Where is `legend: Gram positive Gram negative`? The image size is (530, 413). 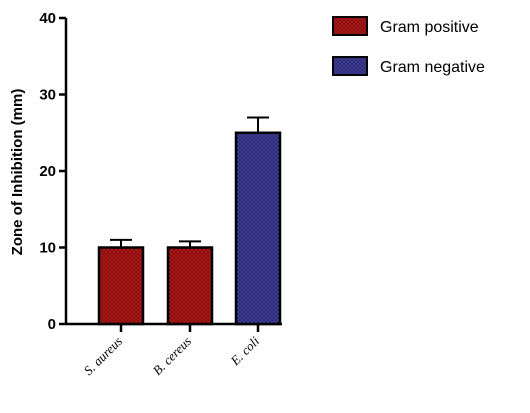
legend: Gram positive Gram negative is located at coordinates (408, 46).